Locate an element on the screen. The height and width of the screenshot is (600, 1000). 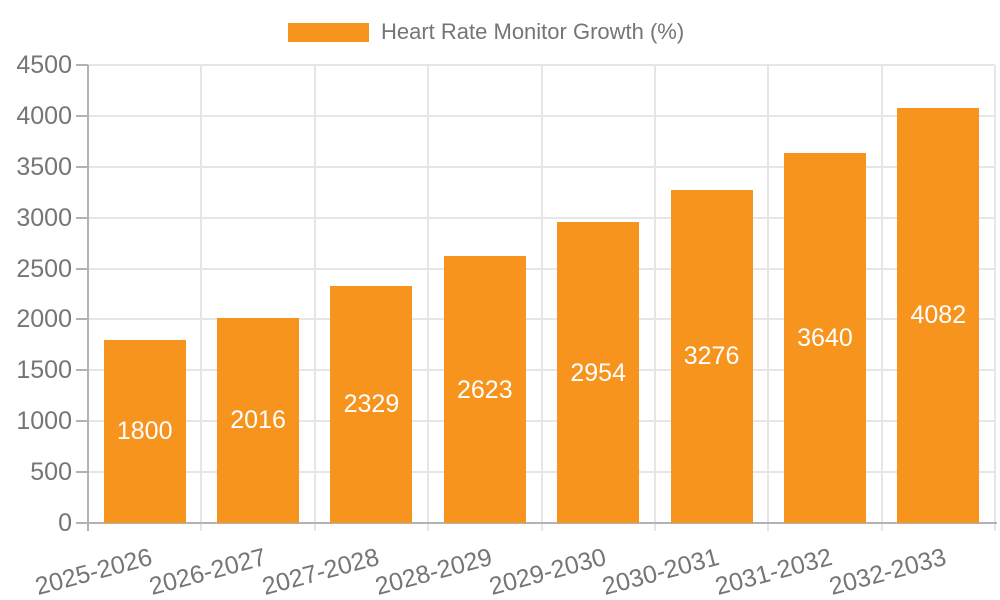
y-axis-tick-label: 3500 is located at coordinates (44, 166).